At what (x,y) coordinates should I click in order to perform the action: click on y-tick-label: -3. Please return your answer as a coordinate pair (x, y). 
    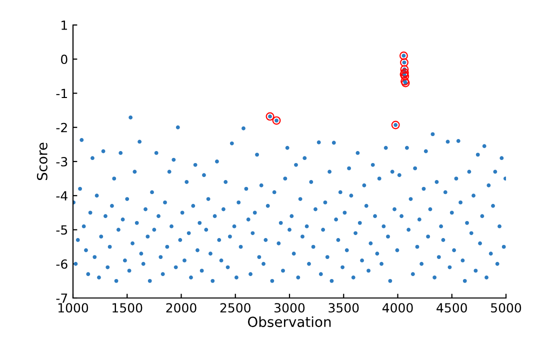
    Looking at the image, I should click on (62, 161).